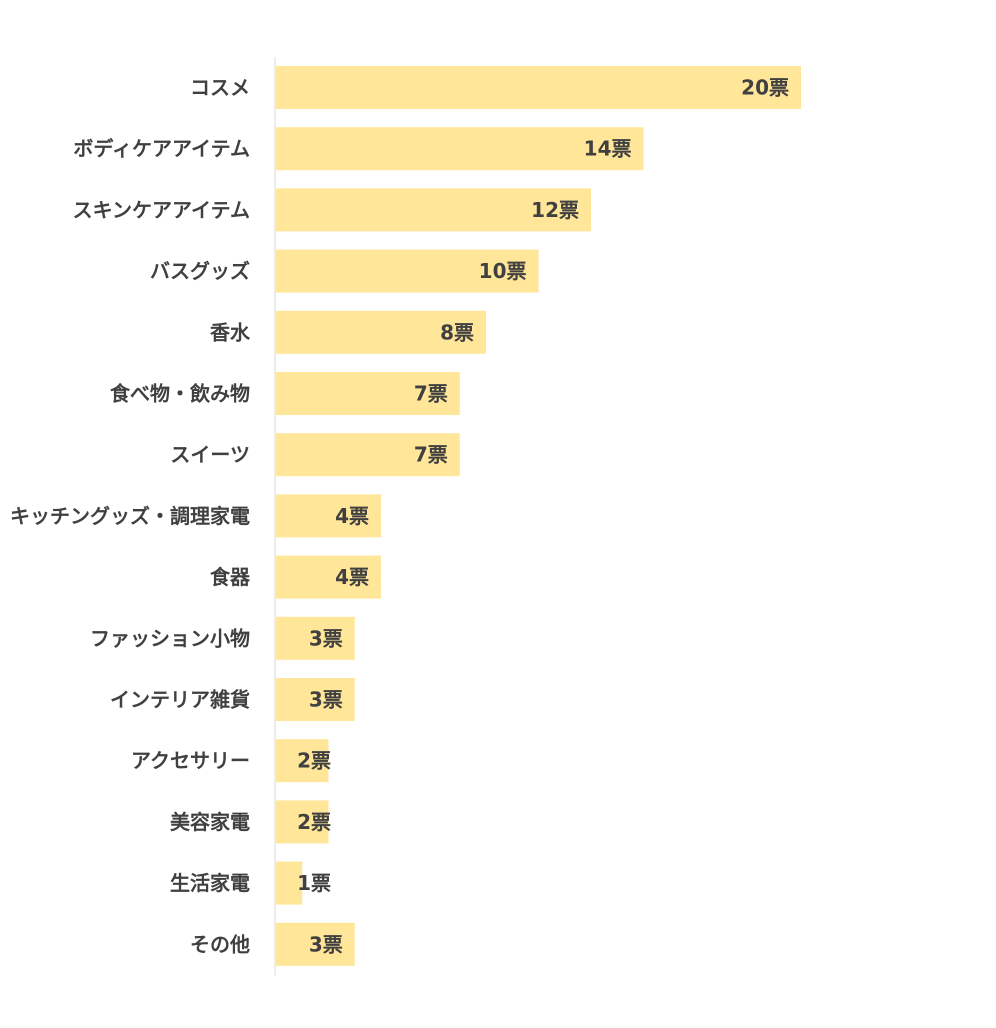 The height and width of the screenshot is (1028, 996). I want to click on data-label-15: 3票, so click(326, 944).